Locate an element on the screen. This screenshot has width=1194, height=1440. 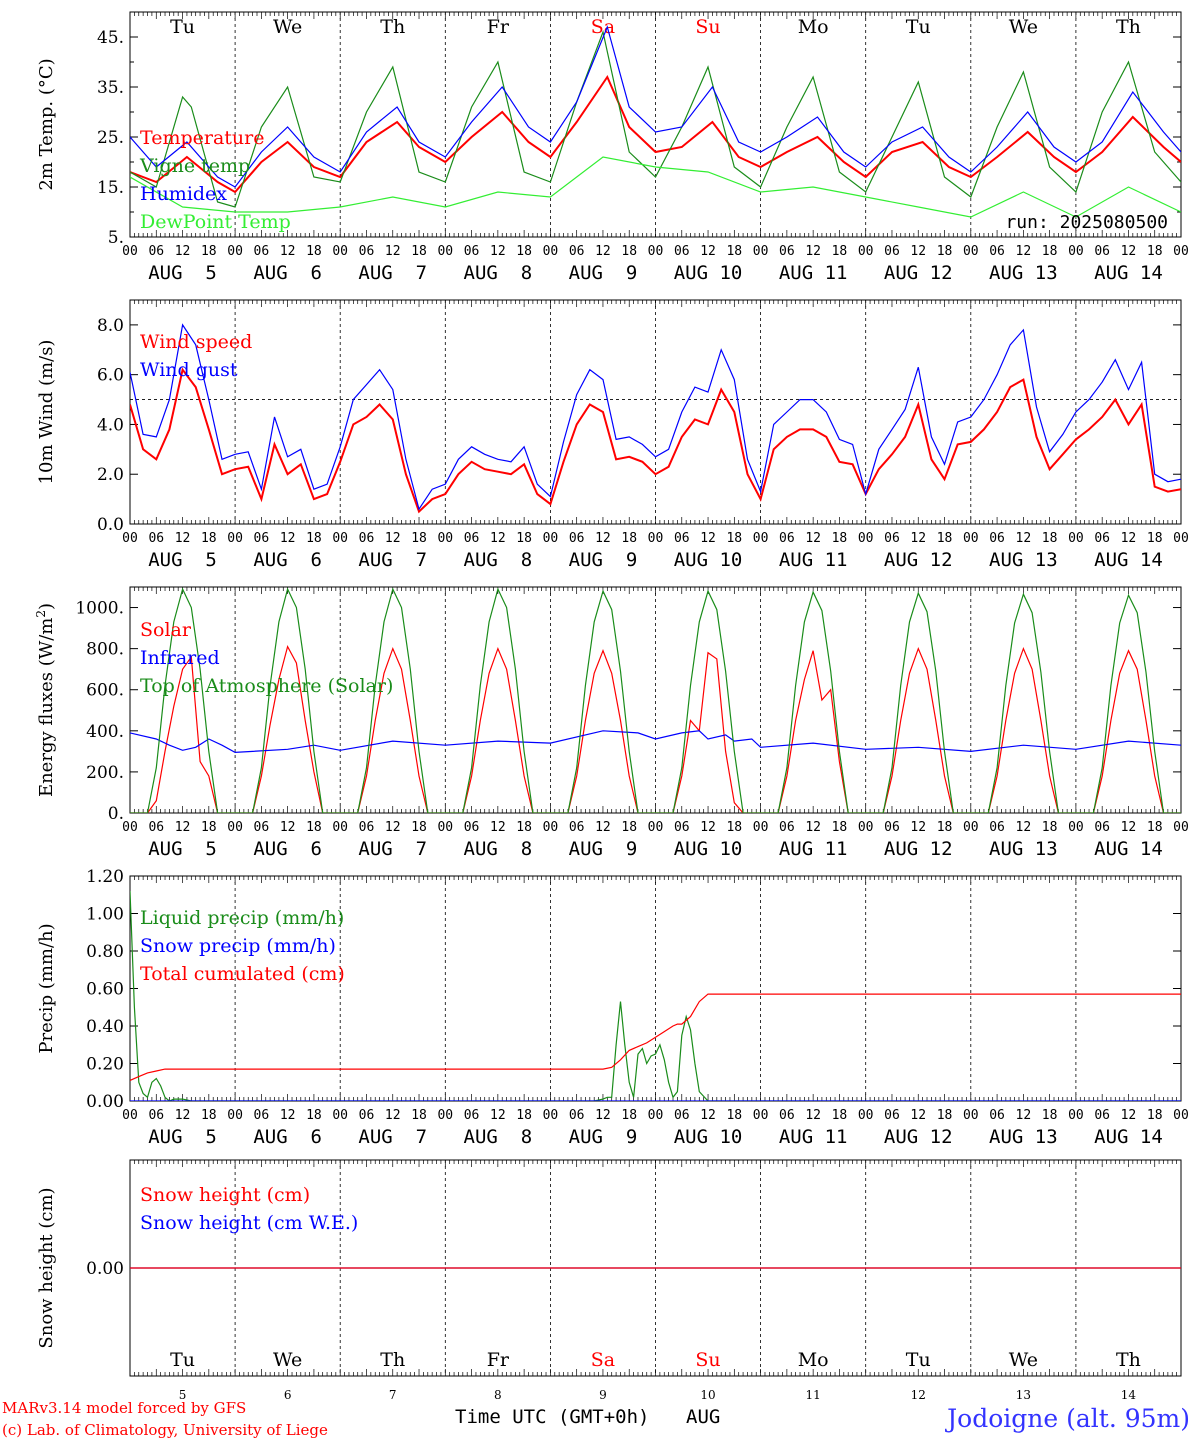
legend-entry: Wind gust is located at coordinates (189, 370).